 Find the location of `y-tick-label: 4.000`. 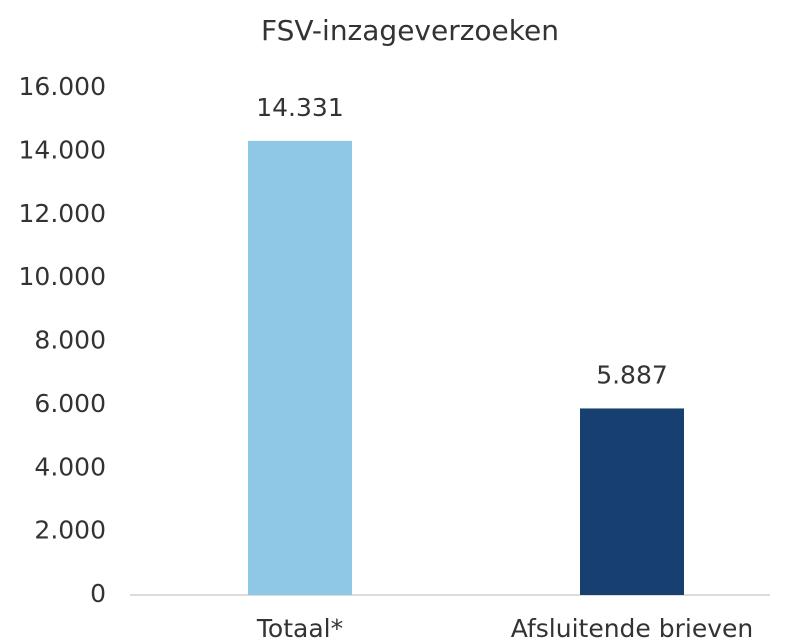

y-tick-label: 4.000 is located at coordinates (70, 466).